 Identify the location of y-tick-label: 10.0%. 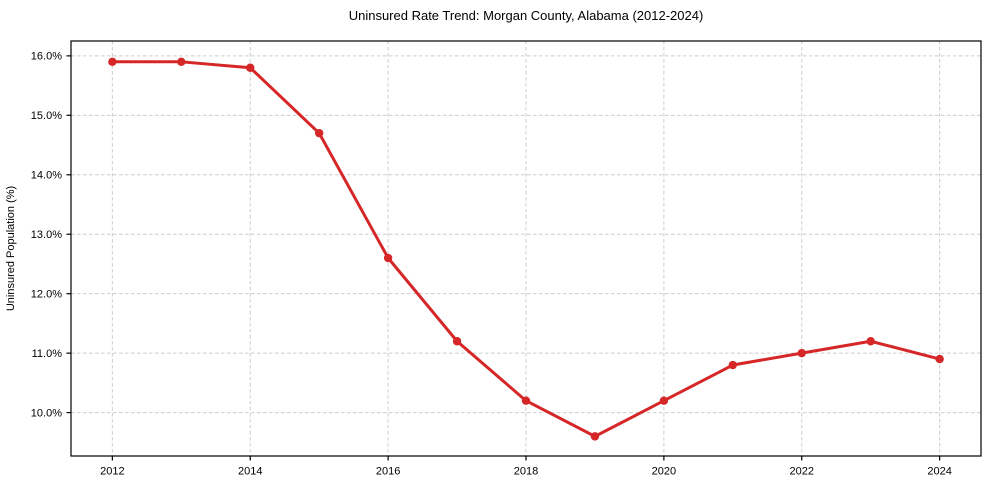
(46, 413).